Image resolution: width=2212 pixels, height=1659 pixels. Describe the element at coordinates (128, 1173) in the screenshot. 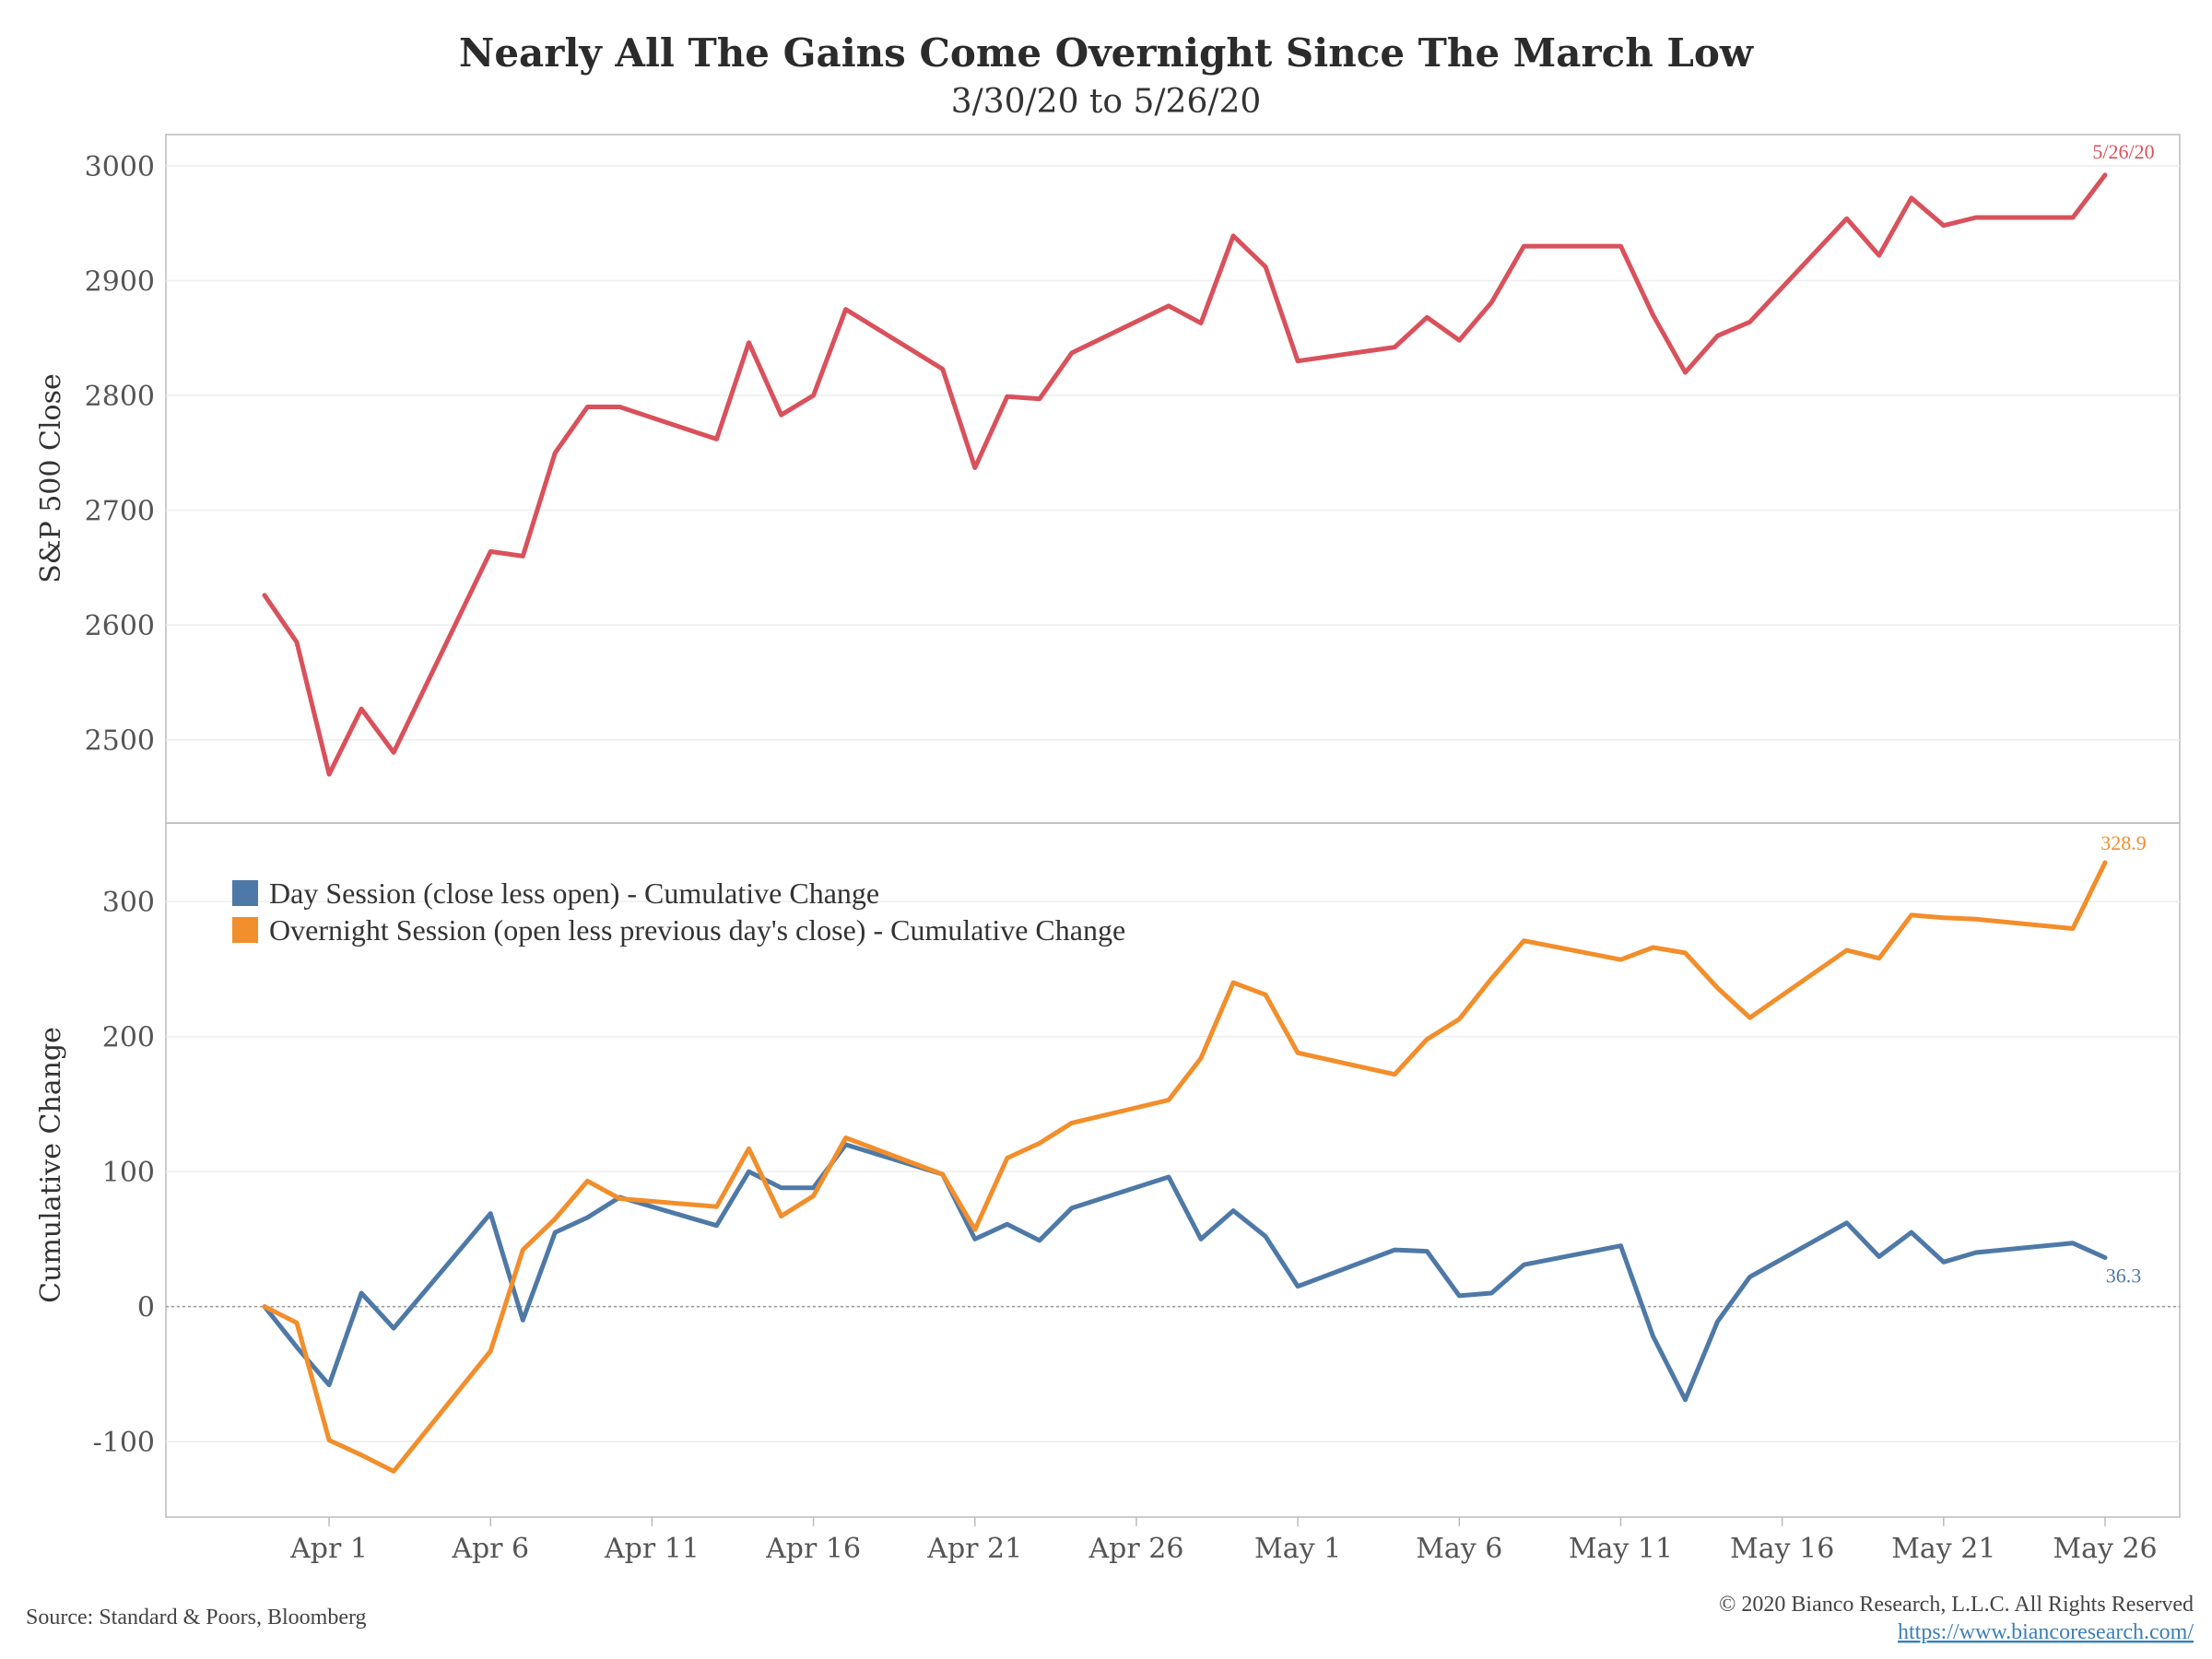

I see `y-tick-label: 100` at that location.